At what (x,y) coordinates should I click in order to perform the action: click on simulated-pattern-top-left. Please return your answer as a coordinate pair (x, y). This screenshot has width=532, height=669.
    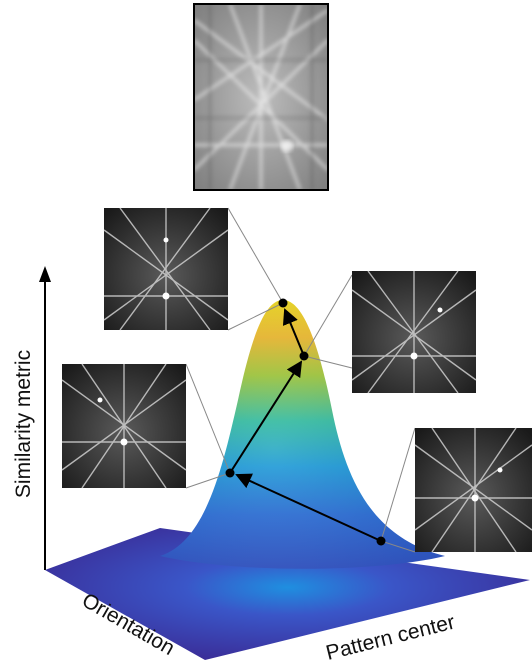
    Looking at the image, I should click on (166, 269).